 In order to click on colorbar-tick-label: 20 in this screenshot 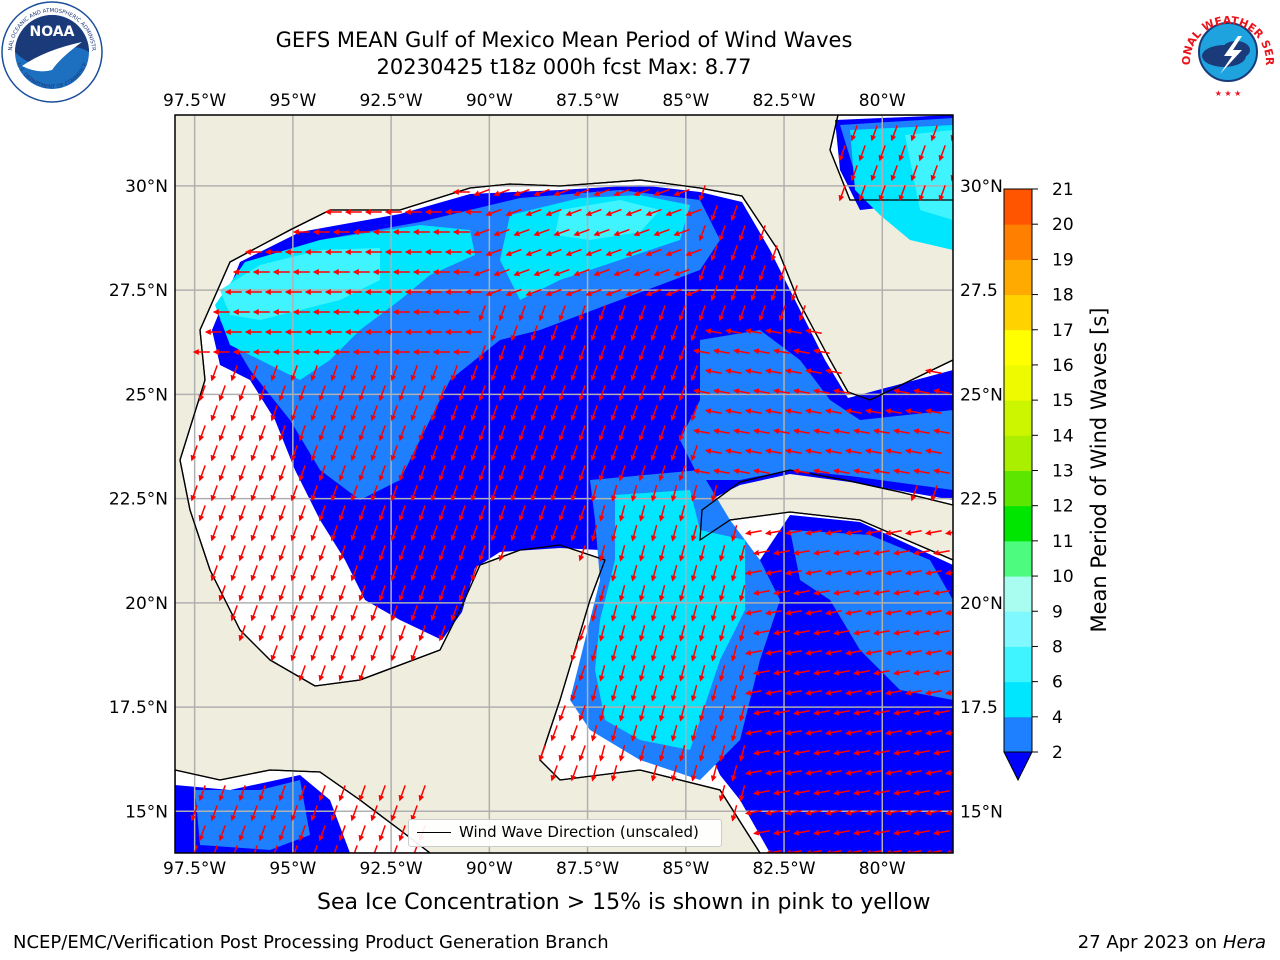, I will do `click(1063, 225)`.